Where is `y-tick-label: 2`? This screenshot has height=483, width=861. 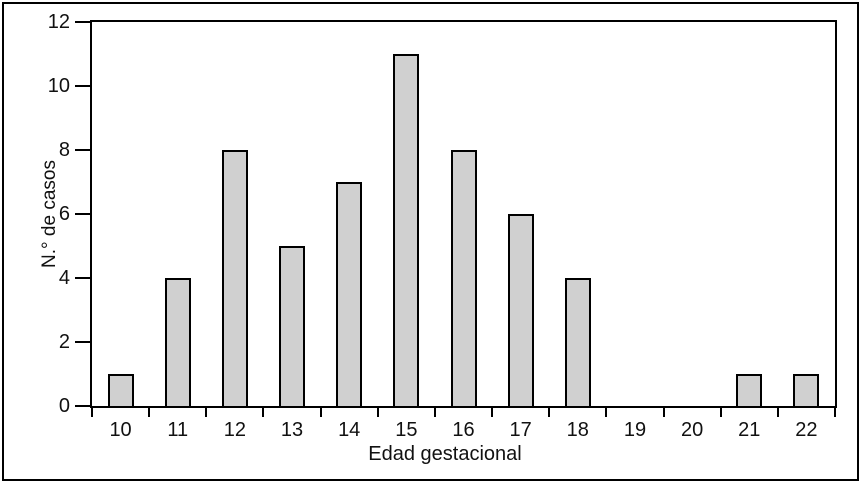 y-tick-label: 2 is located at coordinates (64, 342).